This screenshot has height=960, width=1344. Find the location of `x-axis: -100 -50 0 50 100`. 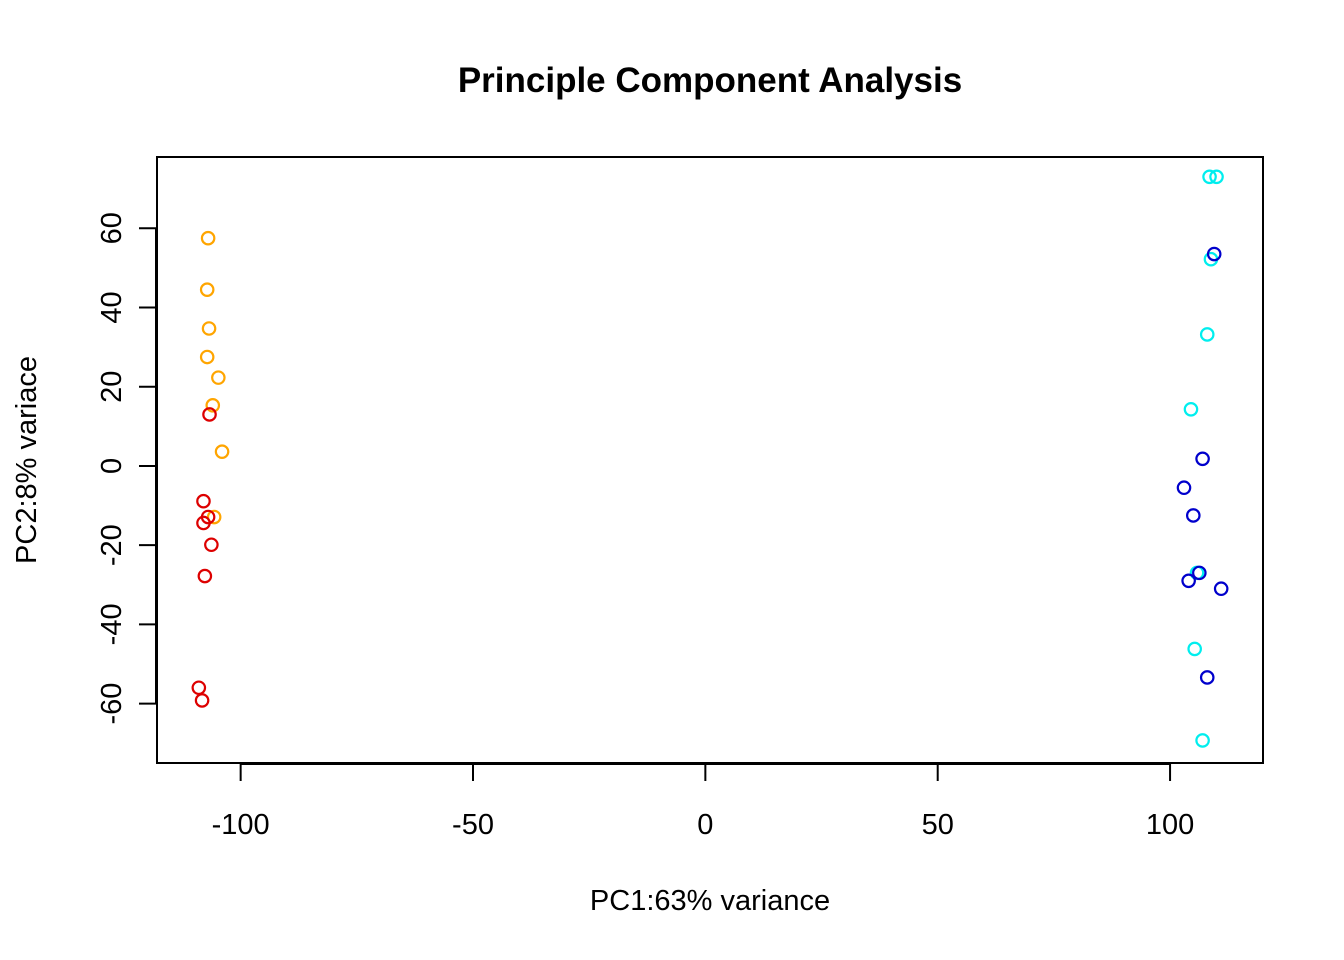

x-axis: -100 -50 0 50 100 is located at coordinates (703, 802).